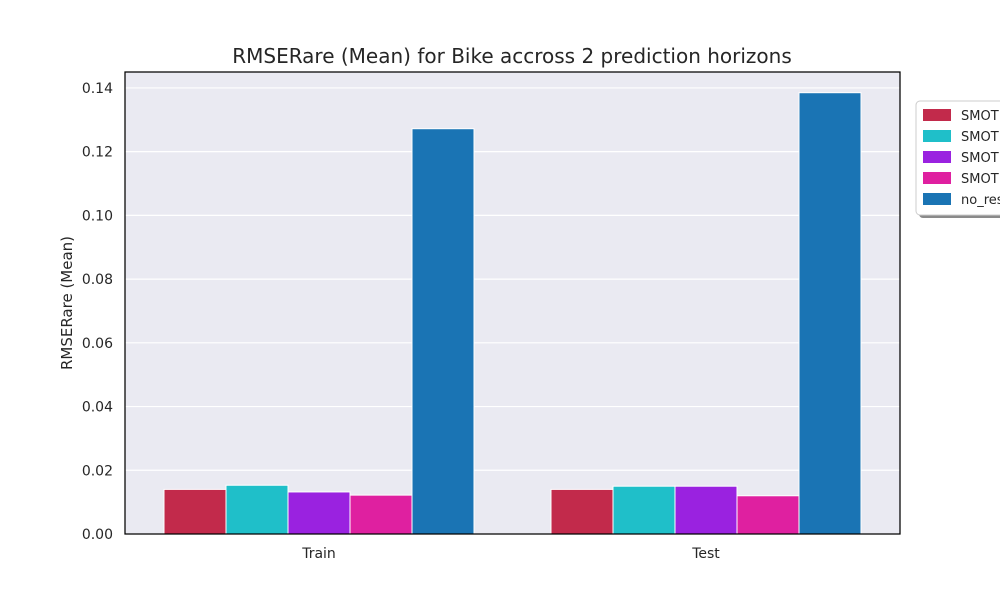 Image resolution: width=1000 pixels, height=600 pixels. I want to click on y-tick-label: 0.08, so click(97, 280).